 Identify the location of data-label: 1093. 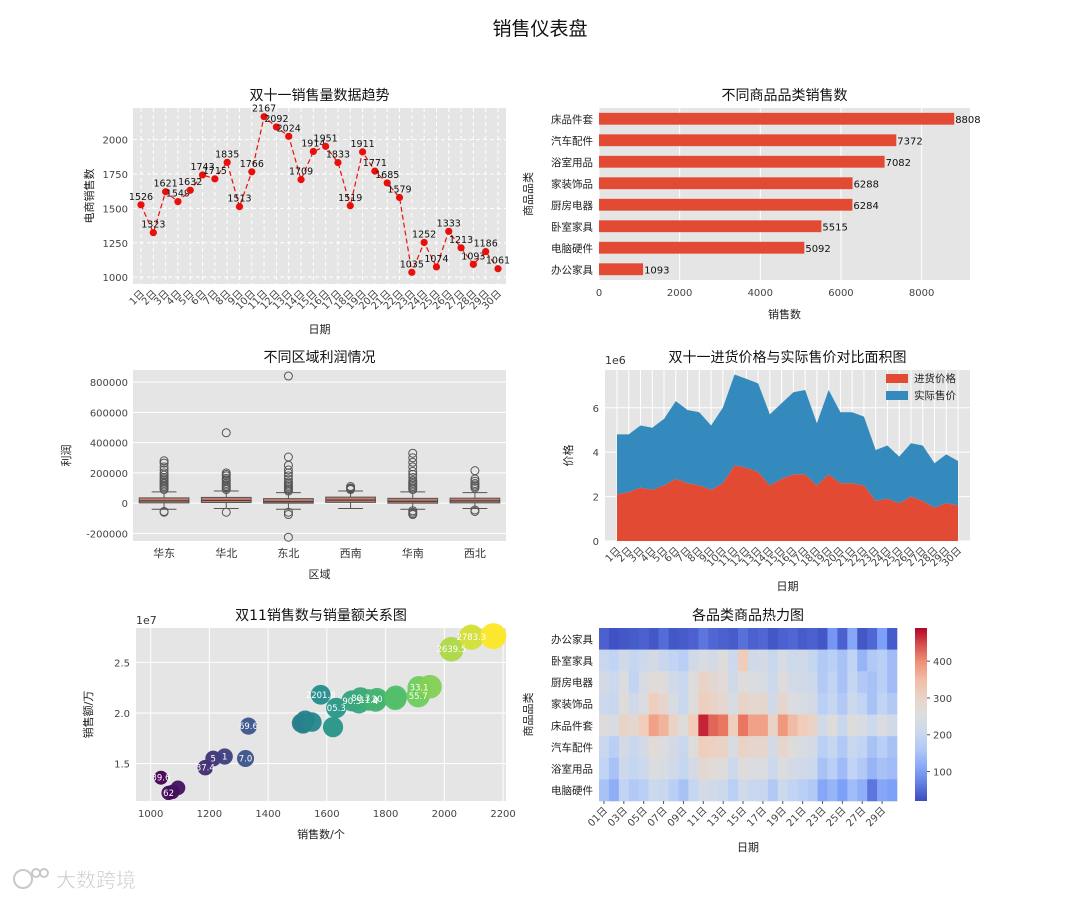
(473, 256).